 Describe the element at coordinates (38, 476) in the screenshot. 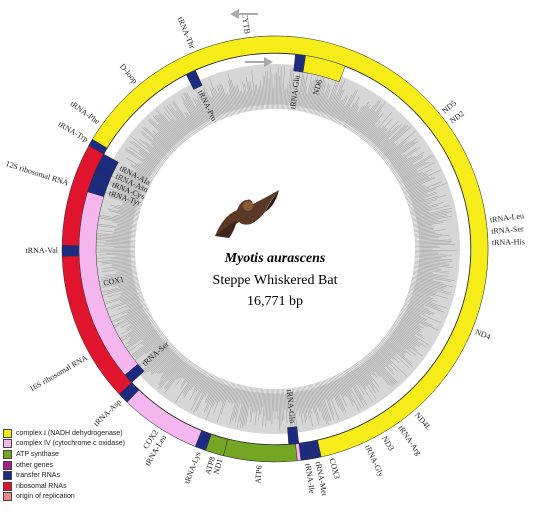

I see `legend-label: transfer RNAs` at that location.